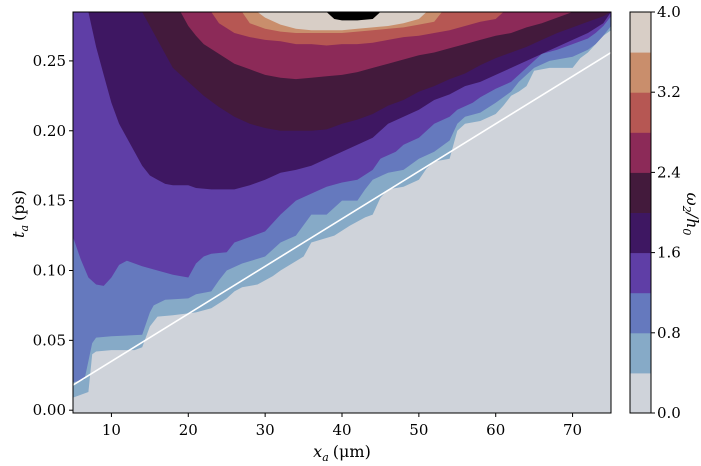 Image resolution: width=701 pixels, height=466 pixels. What do you see at coordinates (53, 235) in the screenshot?
I see `y-axis: 0.00 0.05 0.10 0.15 0.20 0.25` at bounding box center [53, 235].